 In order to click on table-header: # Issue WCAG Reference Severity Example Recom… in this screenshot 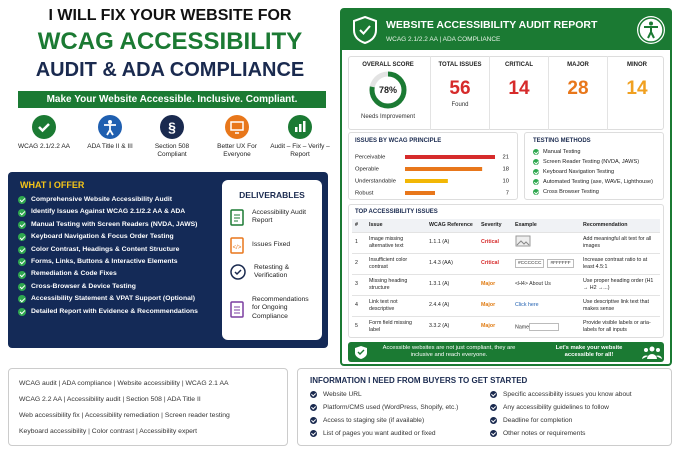, I will do `click(506, 225)`.